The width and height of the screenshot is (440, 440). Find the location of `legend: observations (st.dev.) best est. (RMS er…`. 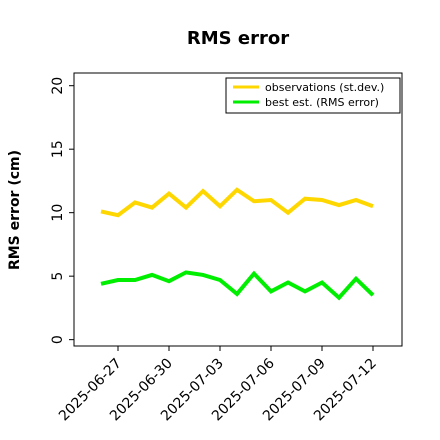

legend: observations (st.dev.) best est. (RMS er… is located at coordinates (313, 95).